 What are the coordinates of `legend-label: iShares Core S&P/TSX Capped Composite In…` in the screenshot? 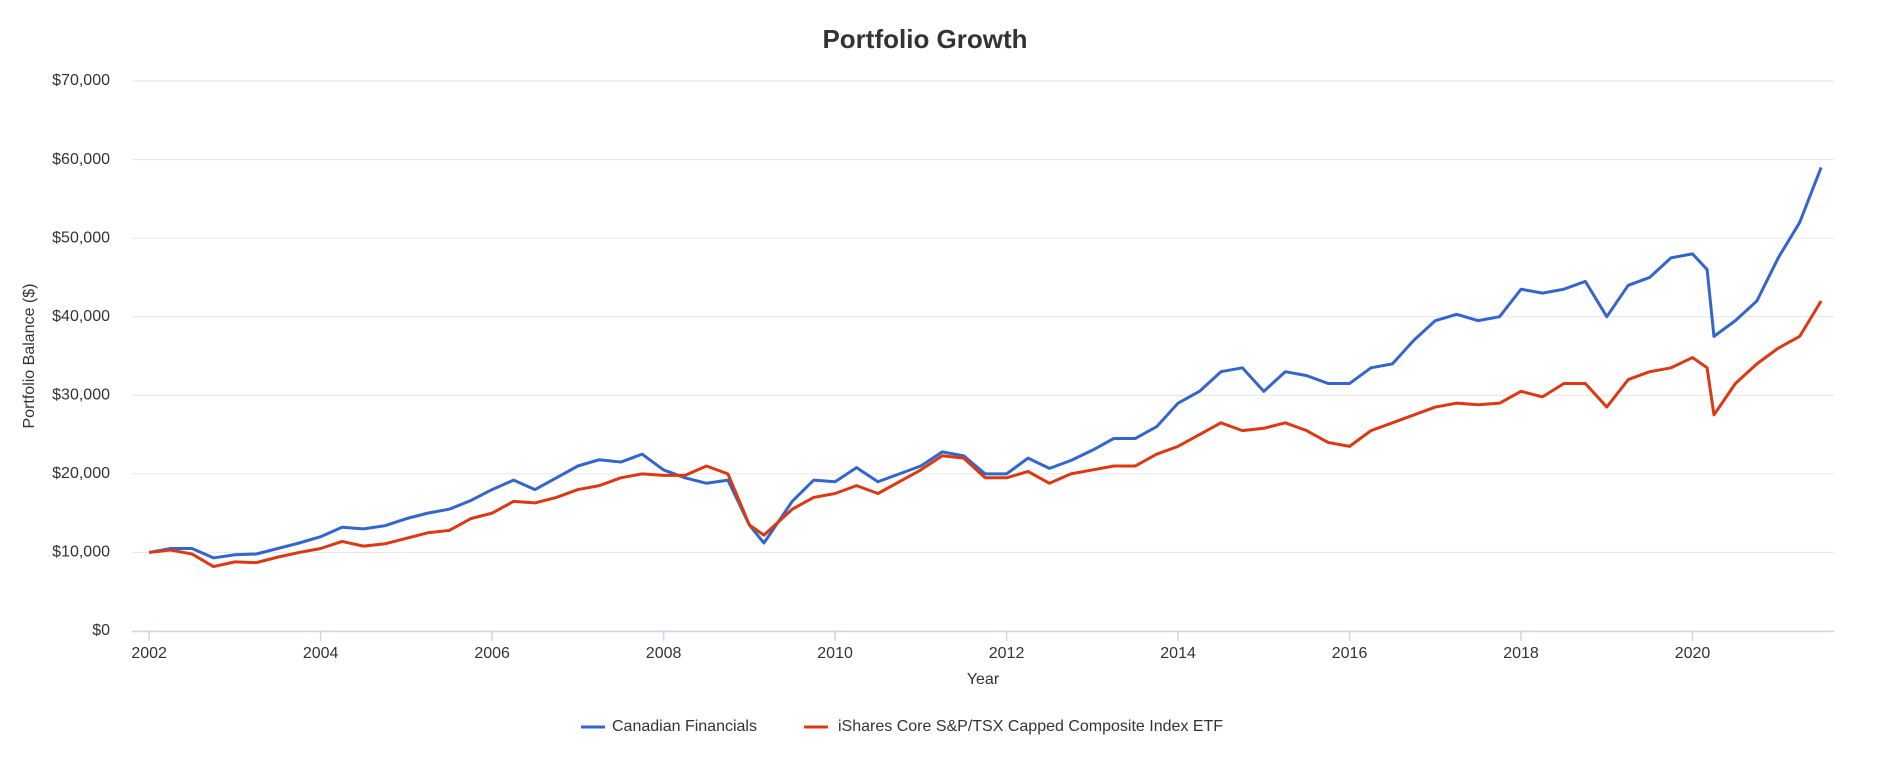 It's located at (1030, 726).